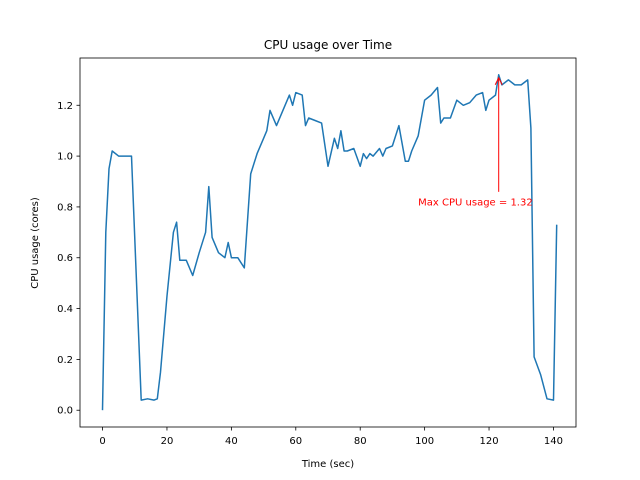  Describe the element at coordinates (475, 142) in the screenshot. I see `annotation-layer: Max CPU usage = 1.32` at that location.